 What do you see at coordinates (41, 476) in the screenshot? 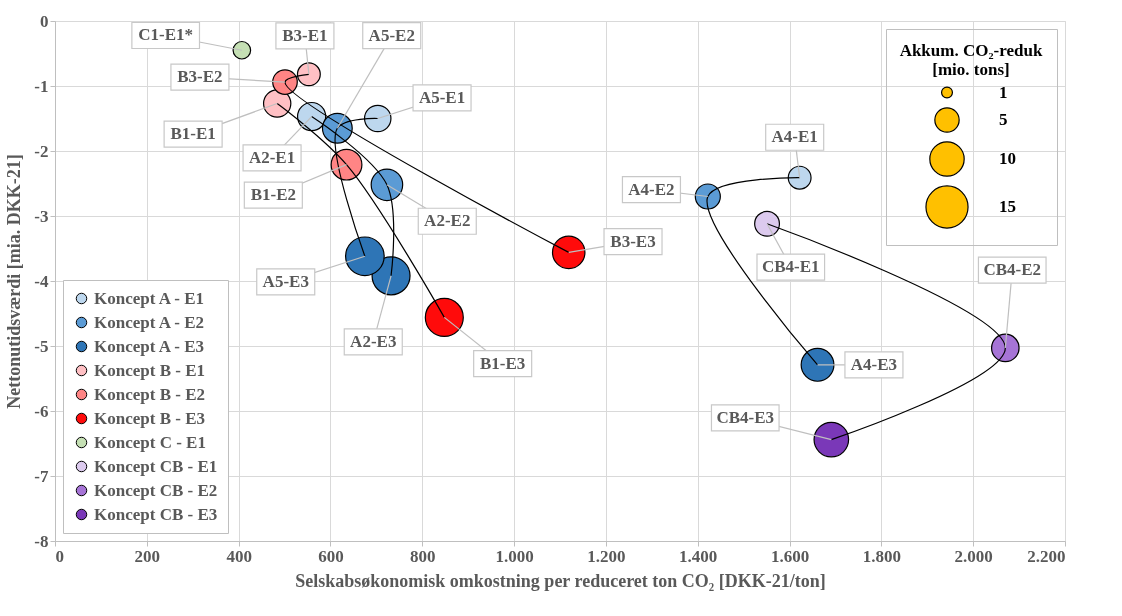
I see `y-tick-label: -7` at bounding box center [41, 476].